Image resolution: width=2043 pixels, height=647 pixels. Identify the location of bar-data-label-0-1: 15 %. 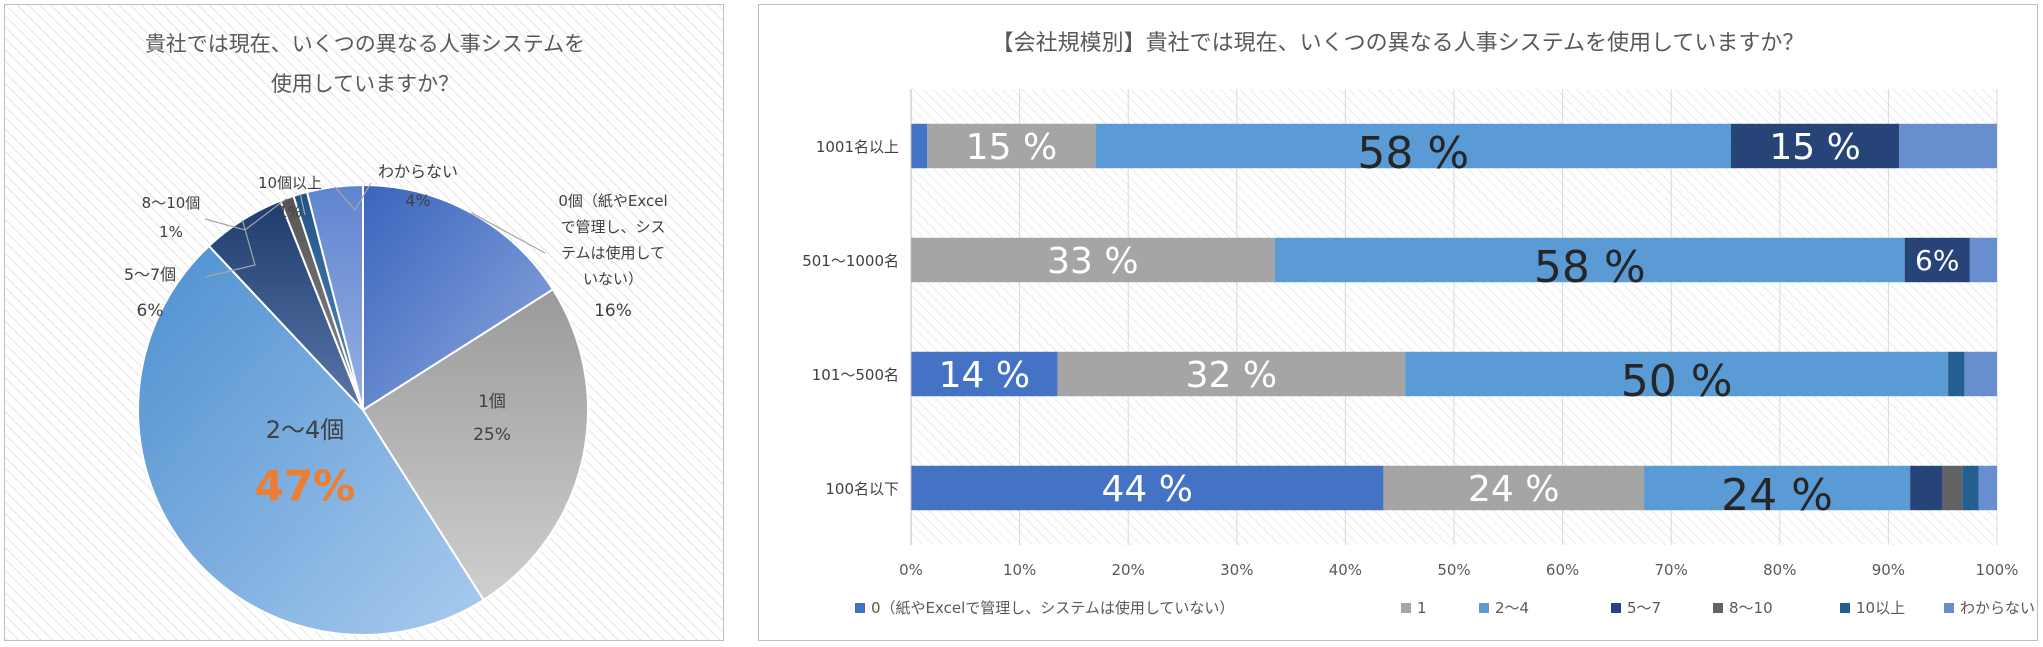
(1011, 147).